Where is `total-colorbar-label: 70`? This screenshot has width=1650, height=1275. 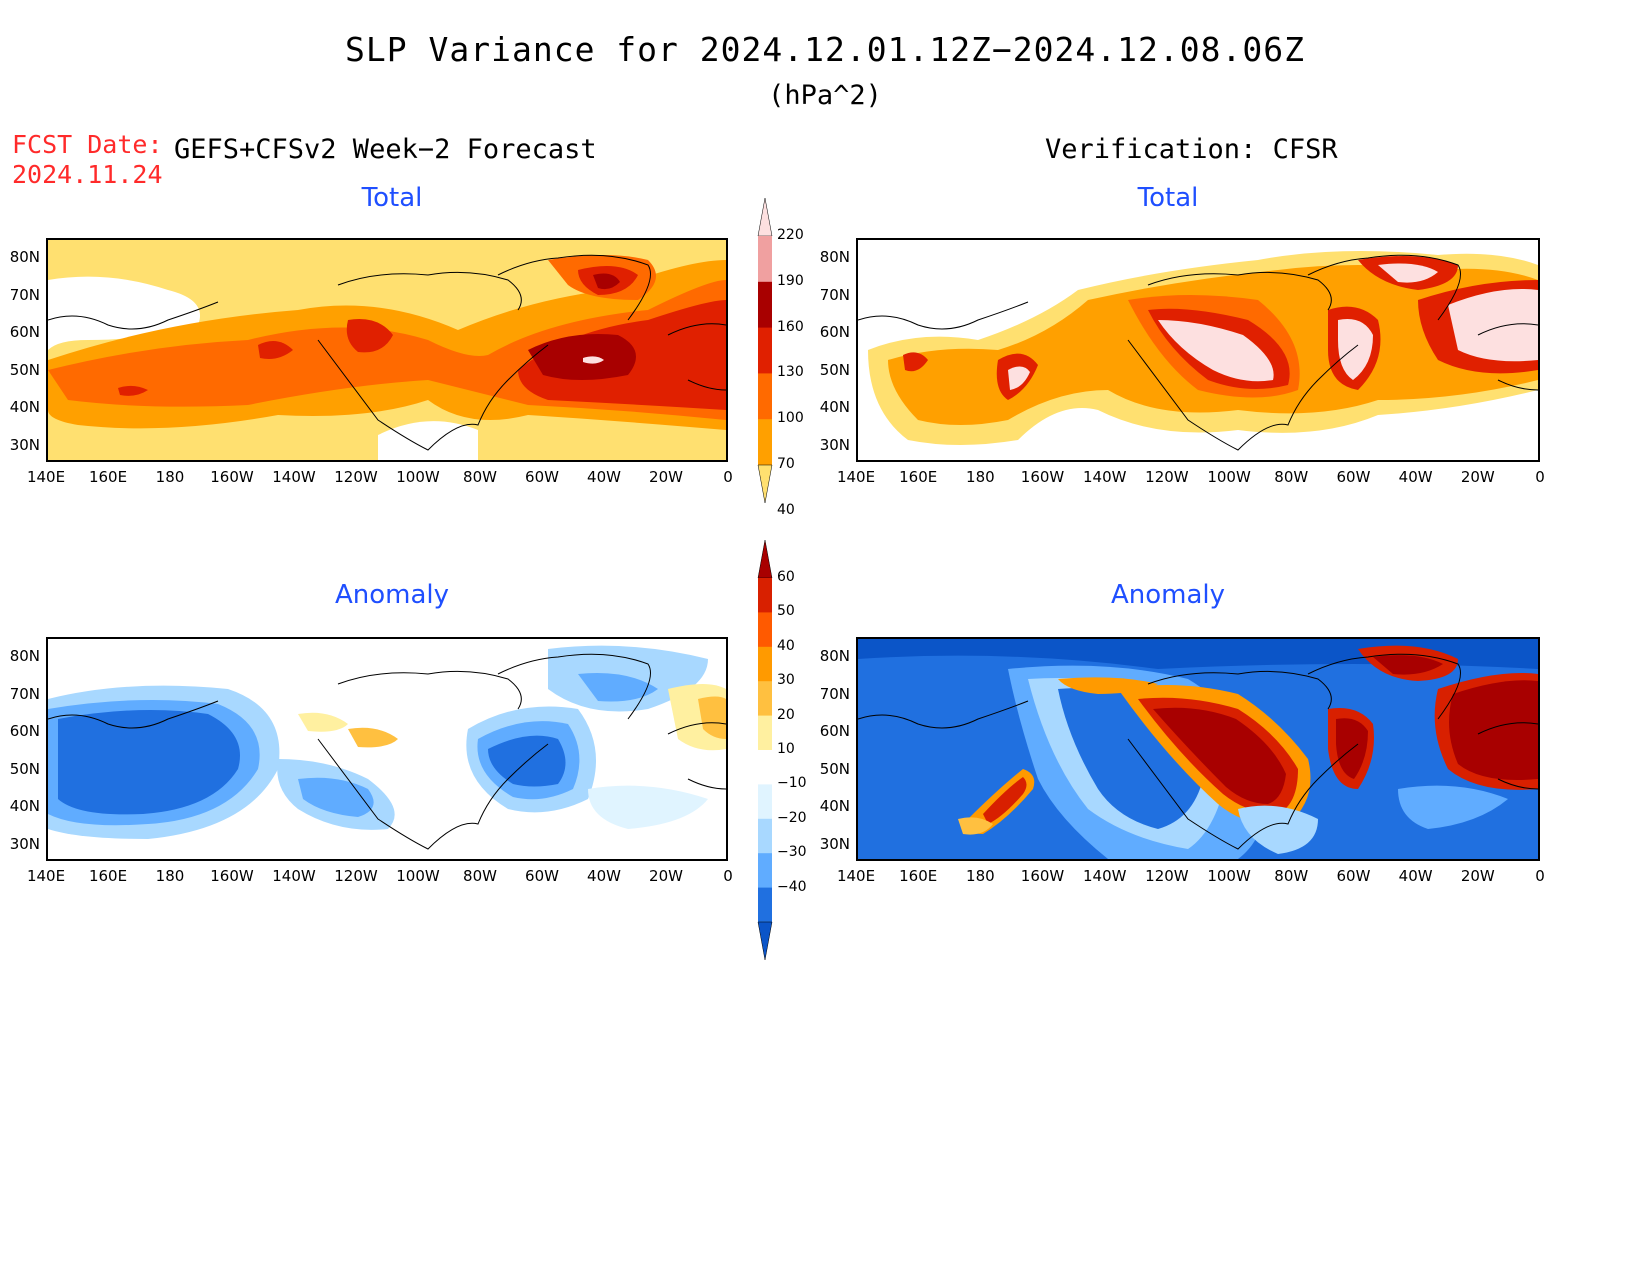
total-colorbar-label: 70 is located at coordinates (786, 464).